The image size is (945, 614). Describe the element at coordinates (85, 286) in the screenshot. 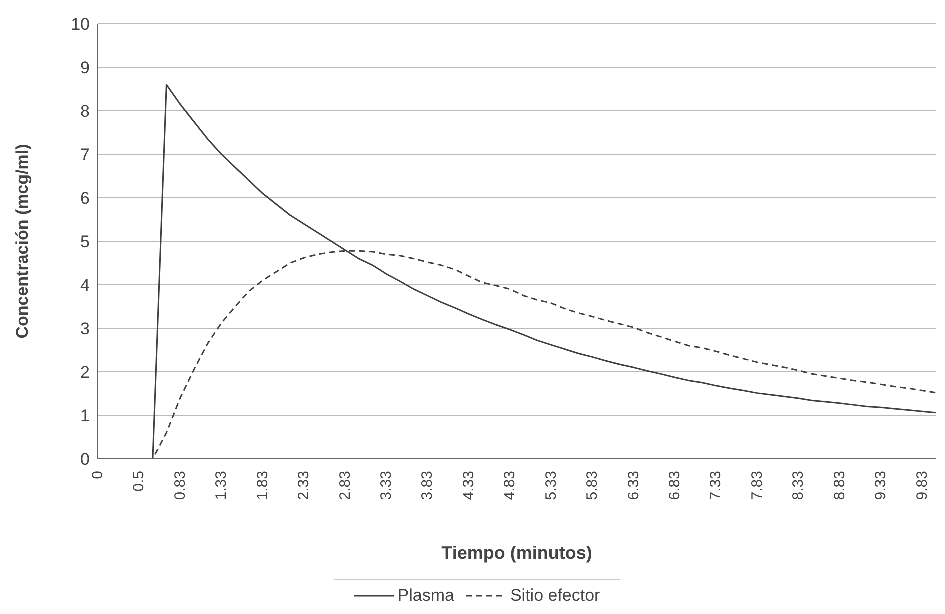

I see `y-tick-label: 4` at that location.